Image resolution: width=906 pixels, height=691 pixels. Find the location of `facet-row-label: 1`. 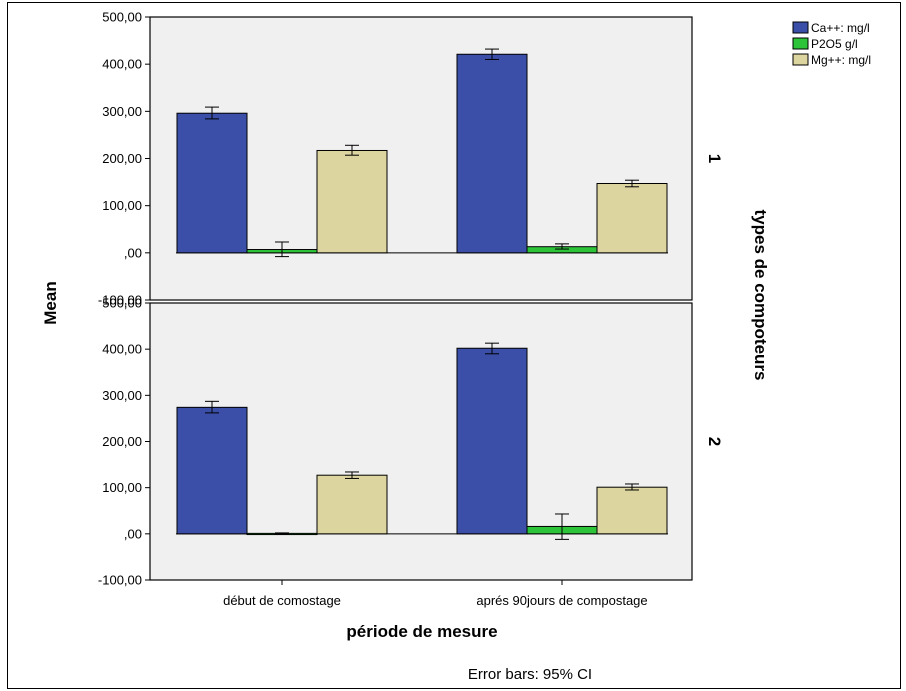

facet-row-label: 1 is located at coordinates (714, 158).